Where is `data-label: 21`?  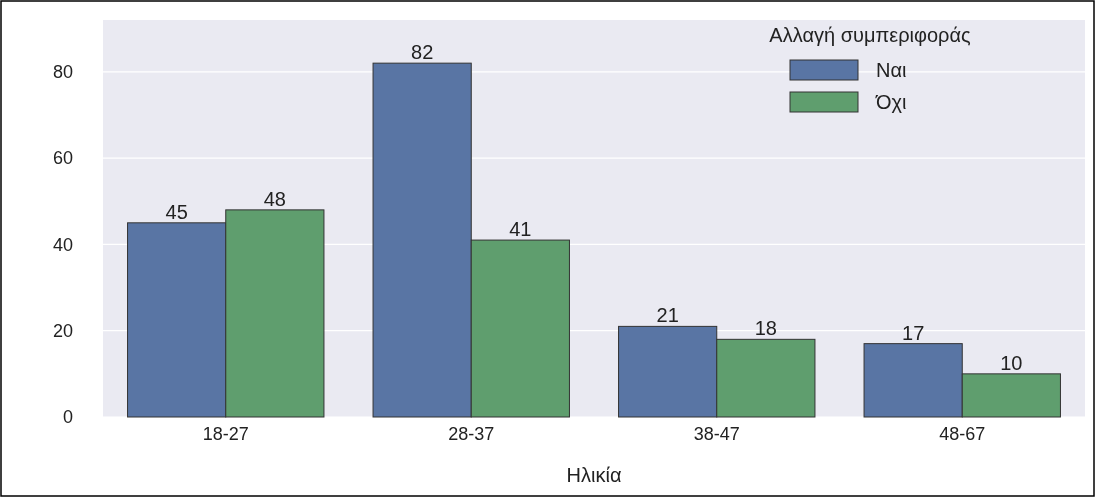
data-label: 21 is located at coordinates (667, 315).